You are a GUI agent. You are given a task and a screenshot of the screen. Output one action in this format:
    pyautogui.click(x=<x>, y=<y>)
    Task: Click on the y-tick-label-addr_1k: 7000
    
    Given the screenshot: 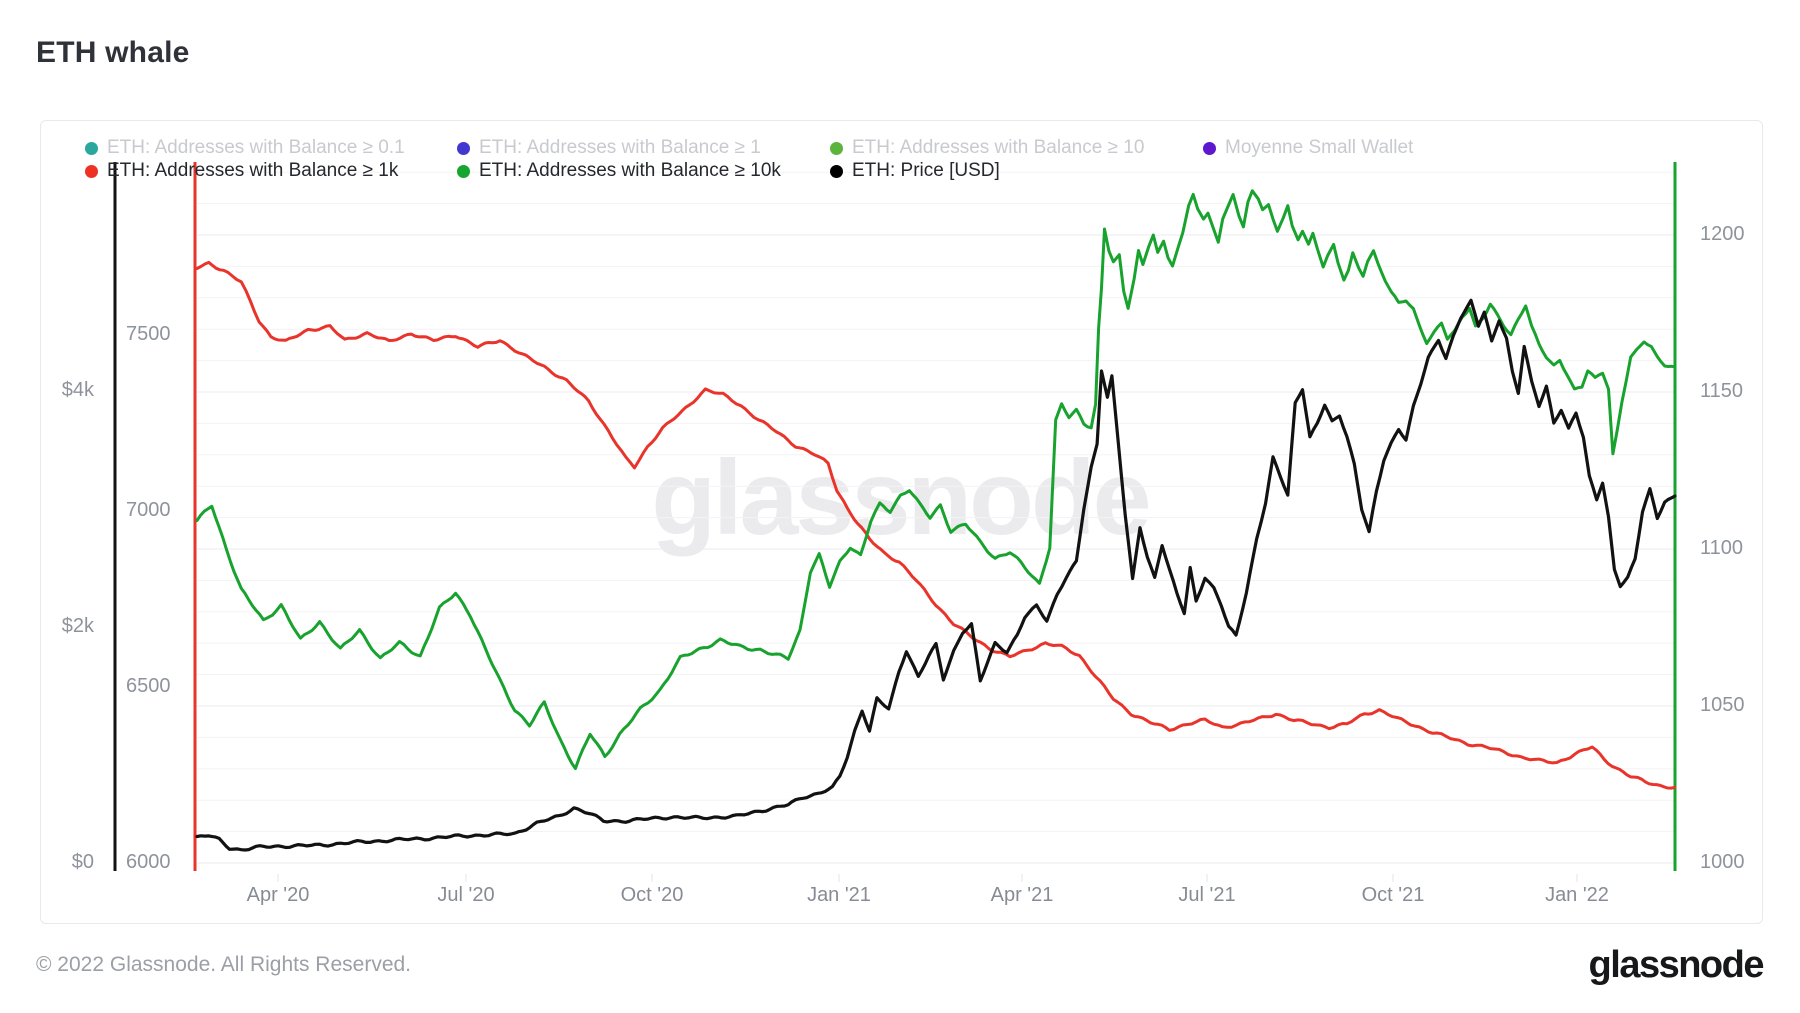 What is the action you would take?
    pyautogui.click(x=148, y=510)
    